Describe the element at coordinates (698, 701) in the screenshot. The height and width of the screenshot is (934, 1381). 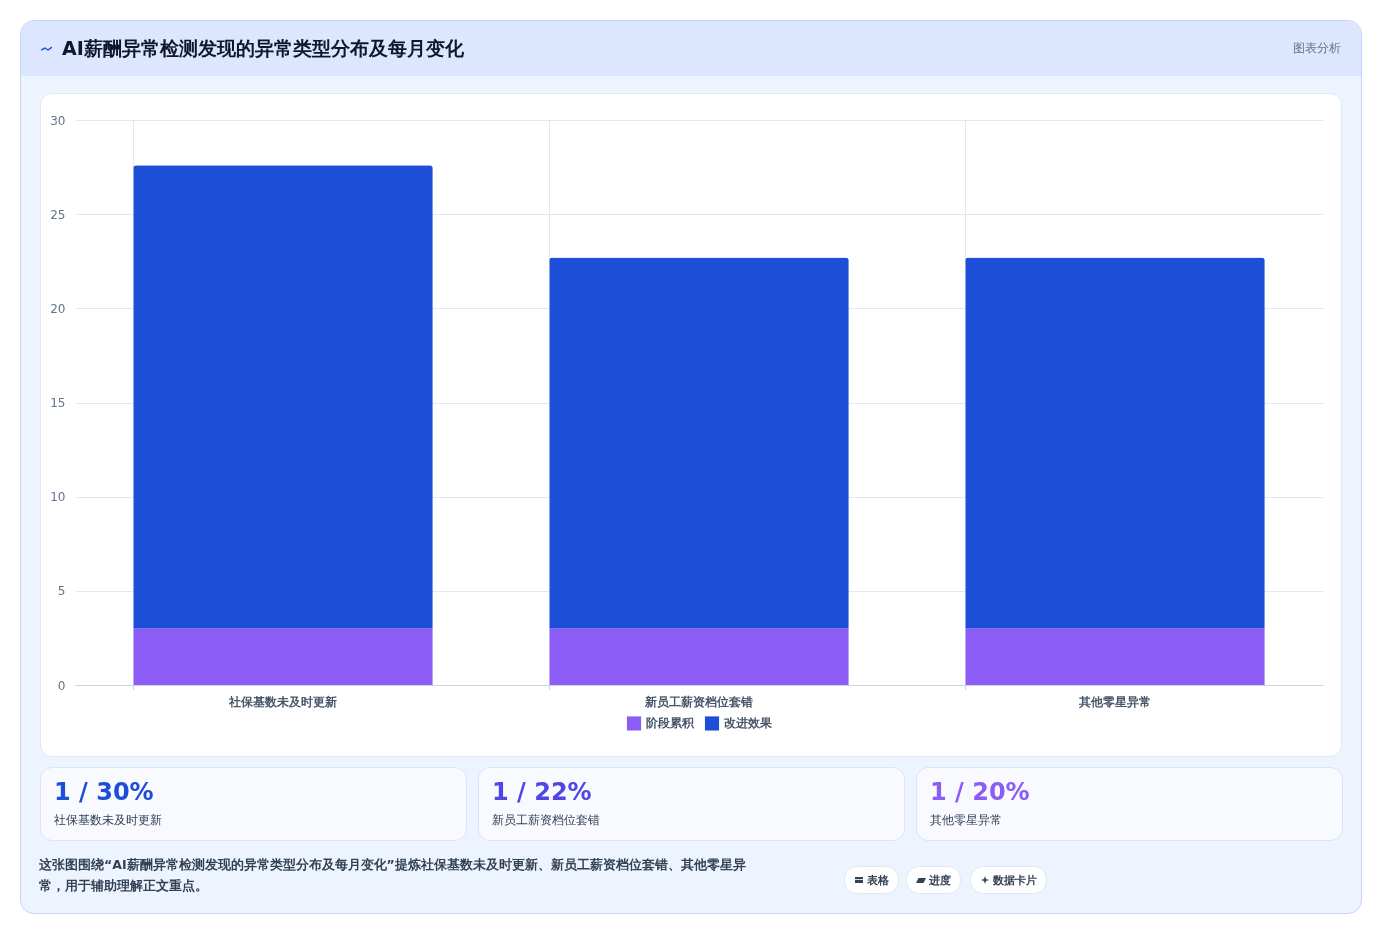
I see `x-tick-label: 新员工薪资档位套错` at that location.